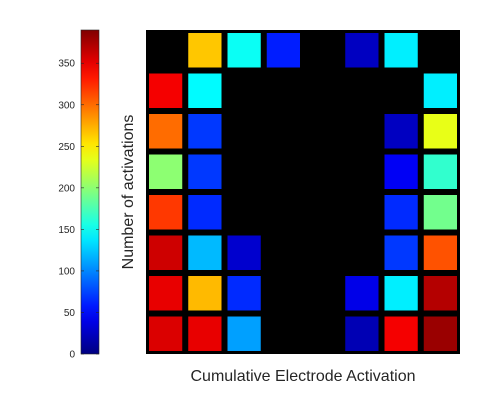 The image size is (500, 400). Describe the element at coordinates (79, 195) in the screenshot. I see `colorbar: 0 50 100 150 200 250 300 350` at that location.